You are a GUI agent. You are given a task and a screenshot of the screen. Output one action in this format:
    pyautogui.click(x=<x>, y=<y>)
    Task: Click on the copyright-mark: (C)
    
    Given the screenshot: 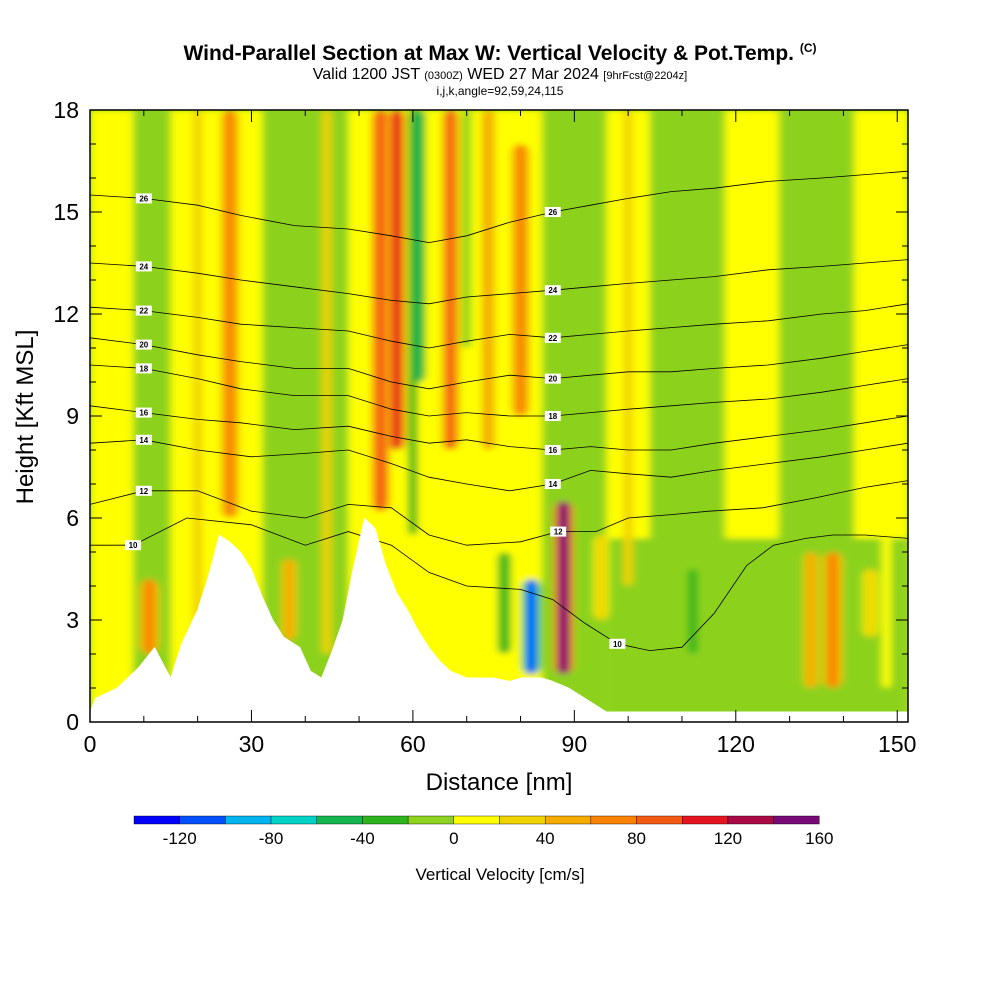 What is the action you would take?
    pyautogui.click(x=808, y=48)
    